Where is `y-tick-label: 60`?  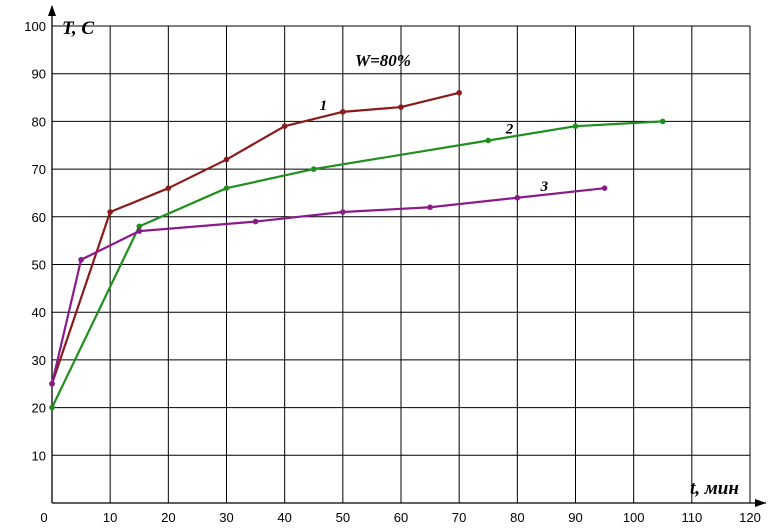 y-tick-label: 60 is located at coordinates (39, 217).